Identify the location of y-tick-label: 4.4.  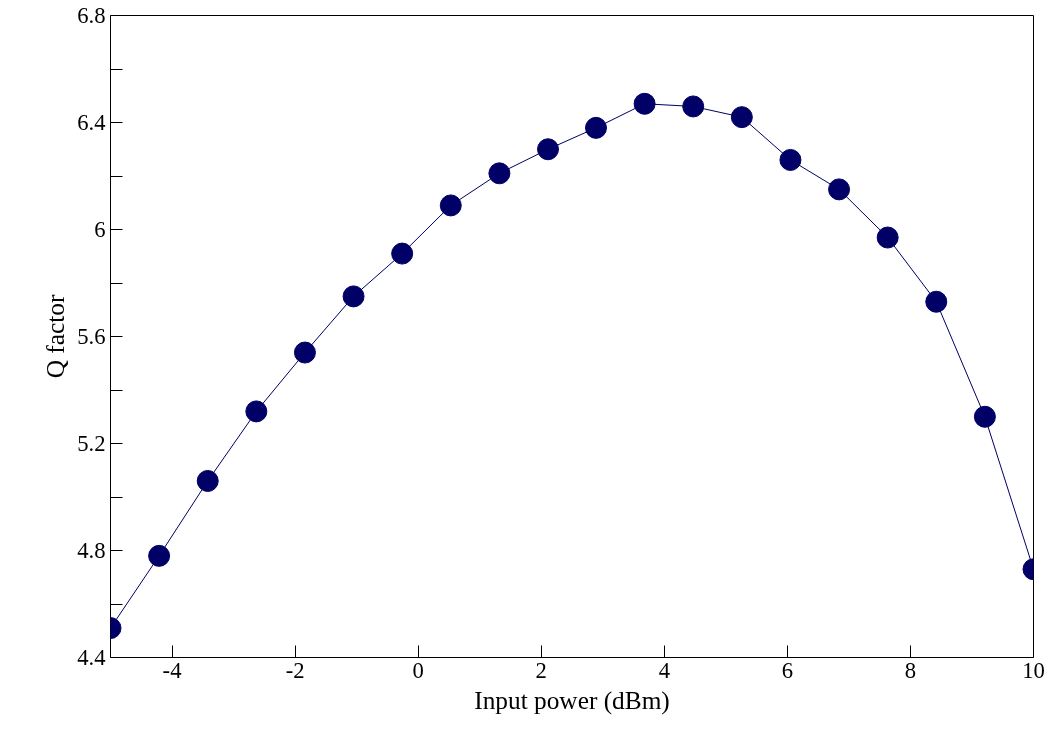
(91, 657).